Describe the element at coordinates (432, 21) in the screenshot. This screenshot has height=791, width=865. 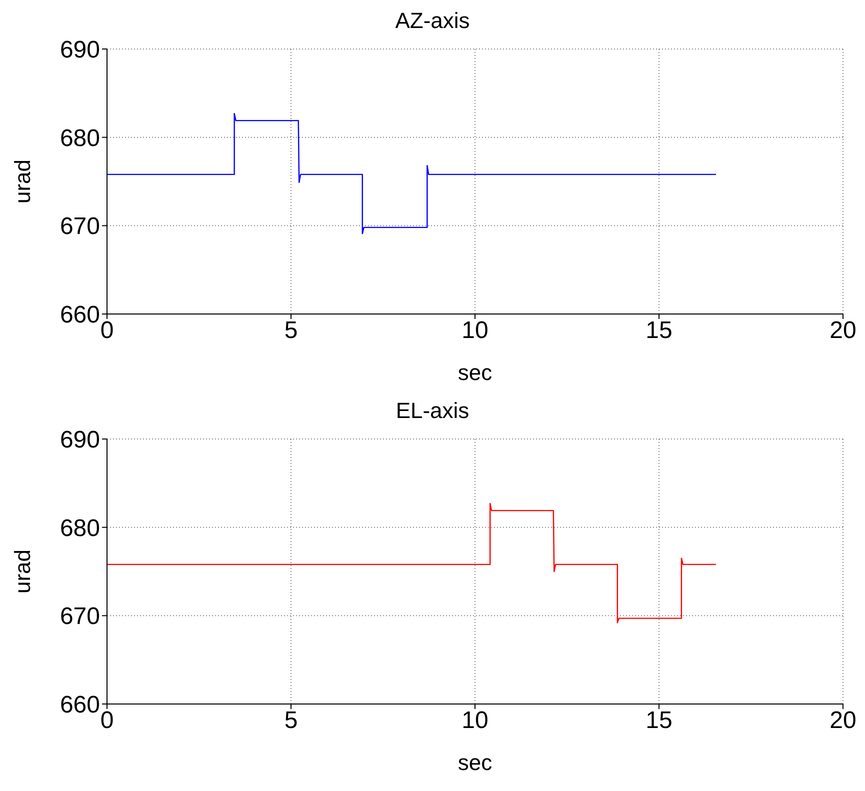
I see `chart-title: AZ-axis` at that location.